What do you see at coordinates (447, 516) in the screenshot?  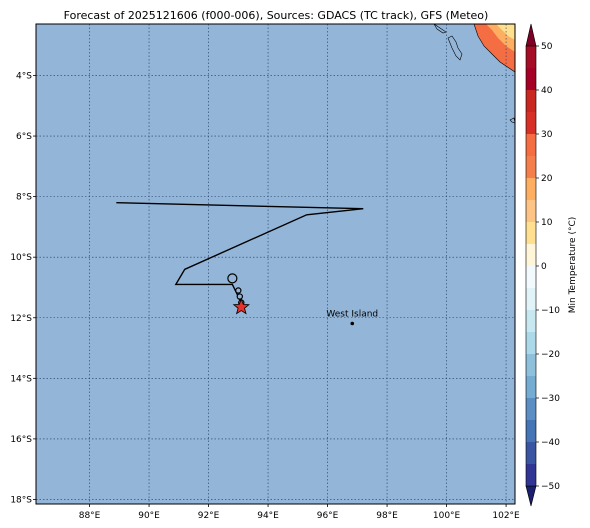 I see `longitude-tick-label: 100°E` at bounding box center [447, 516].